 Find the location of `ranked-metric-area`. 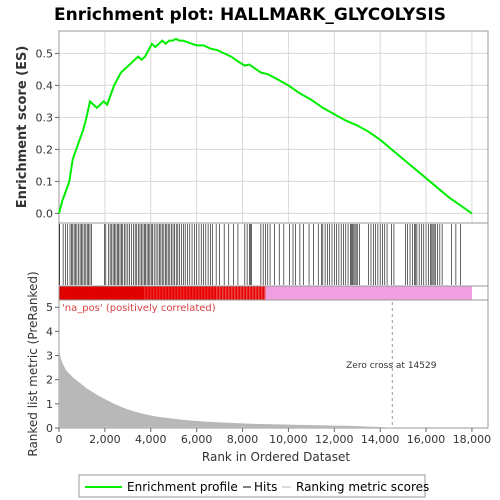

ranked-metric-area is located at coordinates (226, 386).